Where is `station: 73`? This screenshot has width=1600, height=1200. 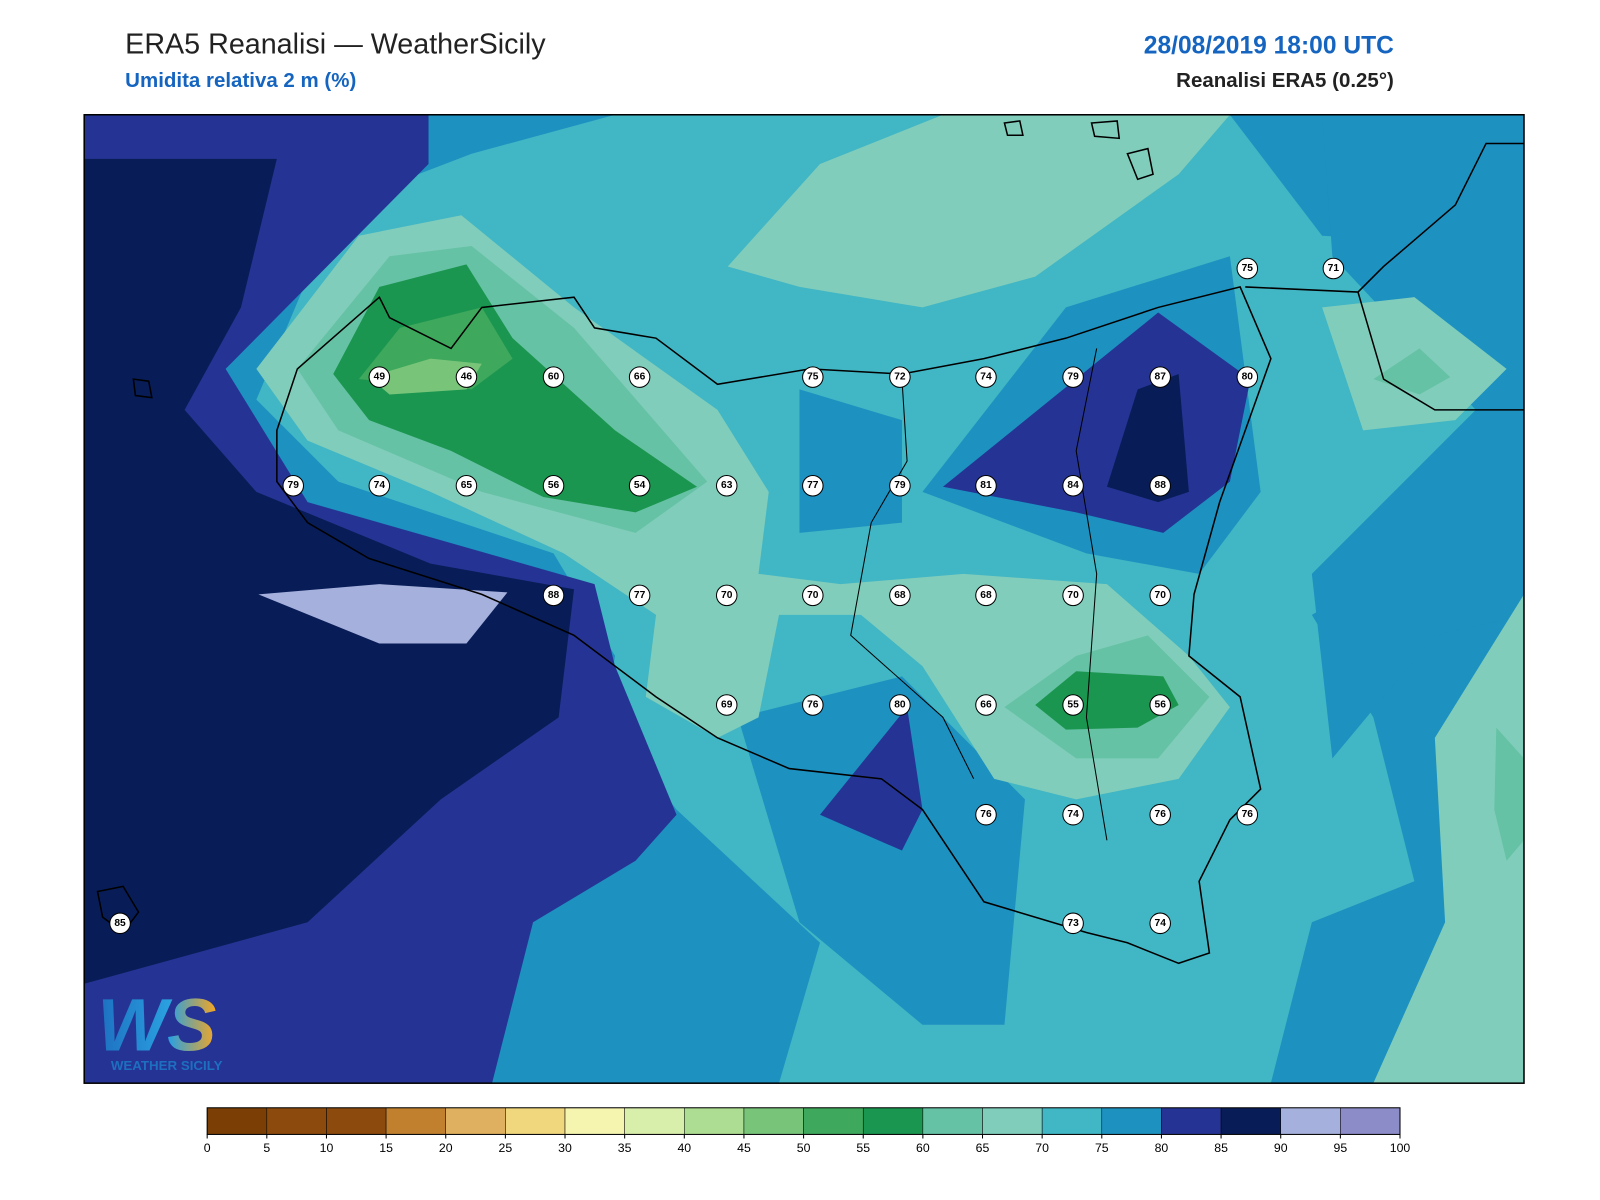 station: 73 is located at coordinates (1073, 923).